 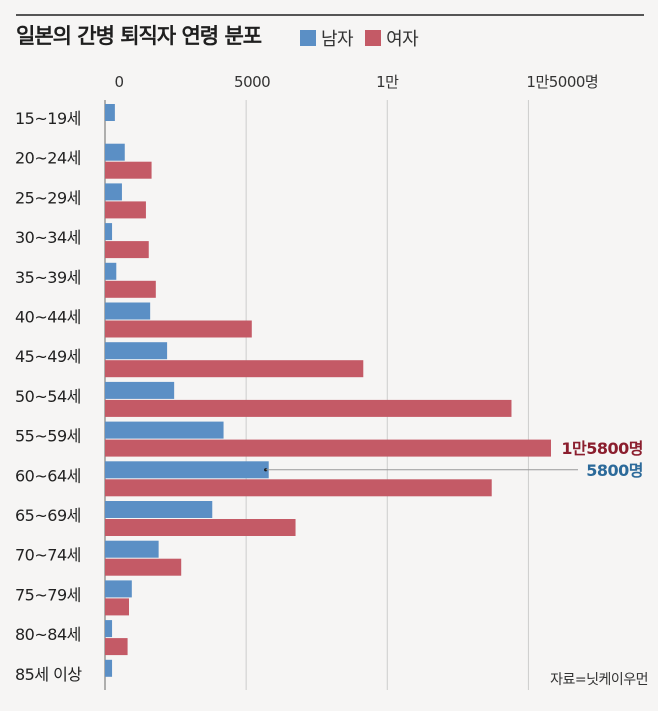 I want to click on legend: 남자 여자, so click(x=365, y=38).